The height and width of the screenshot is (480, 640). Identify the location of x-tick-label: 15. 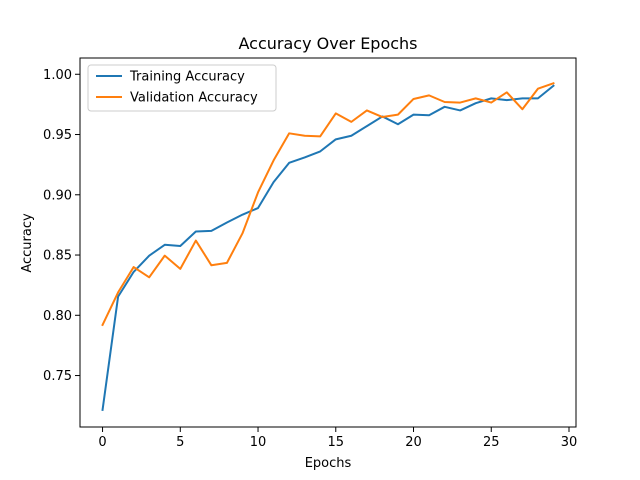
(336, 442).